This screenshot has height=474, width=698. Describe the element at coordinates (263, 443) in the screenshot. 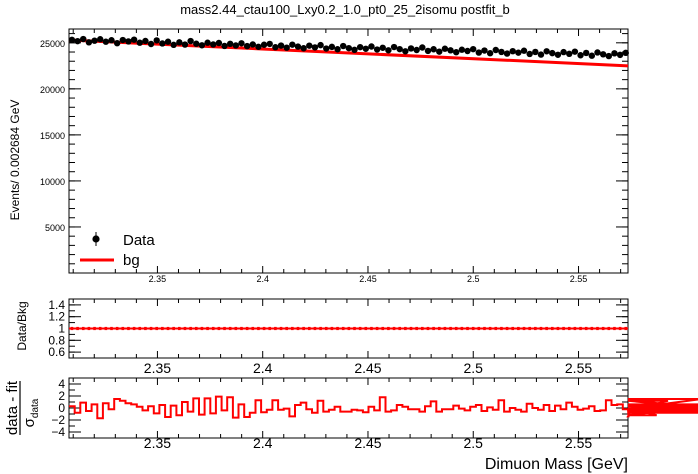

I see `pull-x-tick-label: 2.4` at that location.